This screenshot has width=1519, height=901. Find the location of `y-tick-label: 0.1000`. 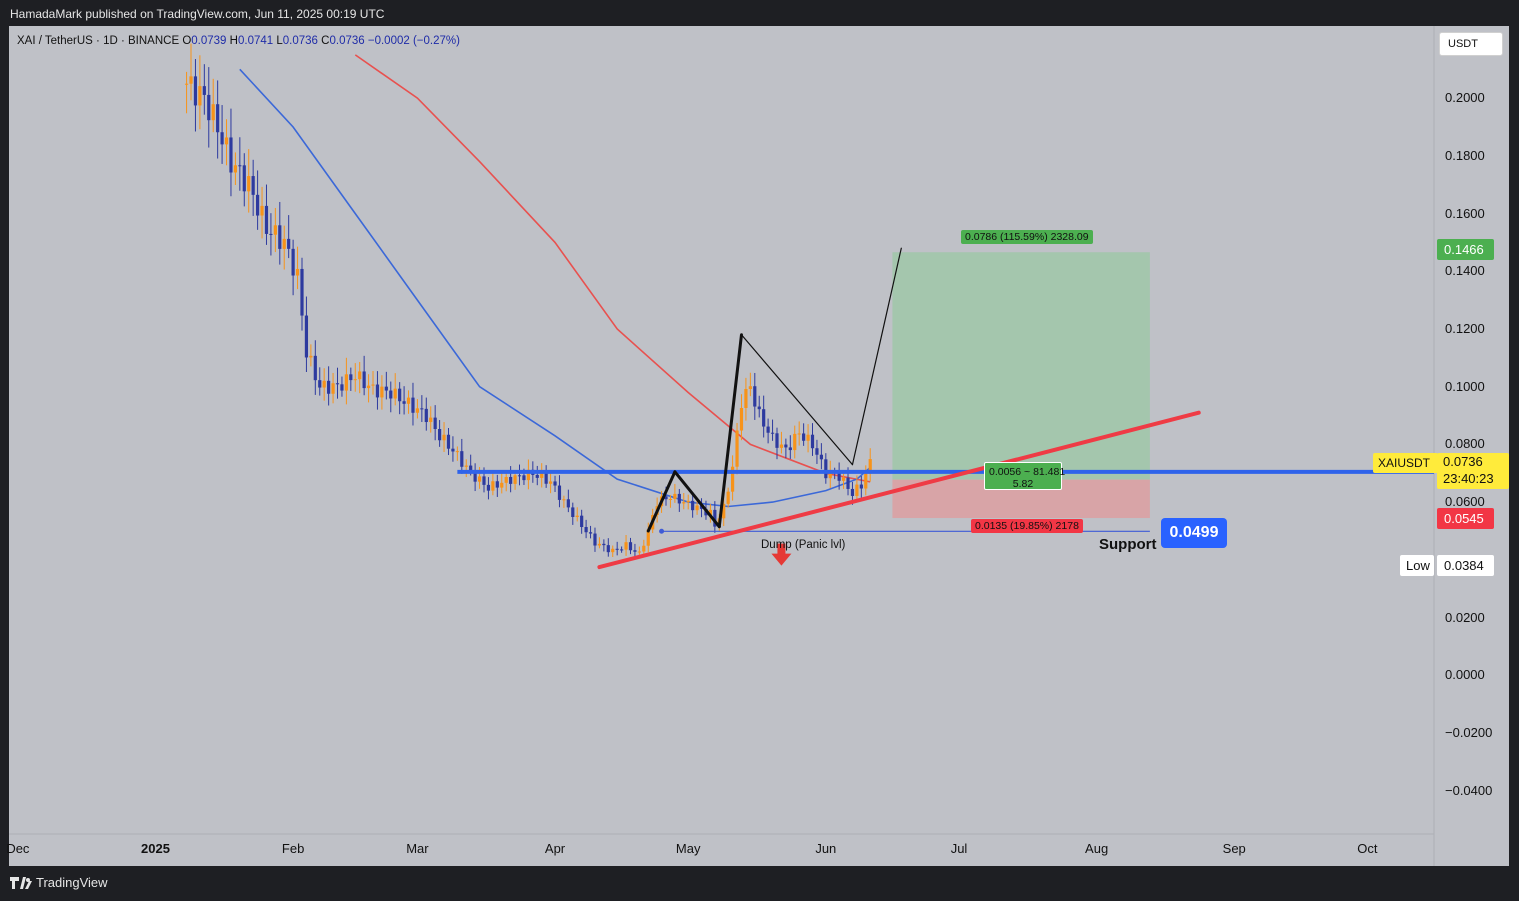

y-tick-label: 0.1000 is located at coordinates (1465, 386).